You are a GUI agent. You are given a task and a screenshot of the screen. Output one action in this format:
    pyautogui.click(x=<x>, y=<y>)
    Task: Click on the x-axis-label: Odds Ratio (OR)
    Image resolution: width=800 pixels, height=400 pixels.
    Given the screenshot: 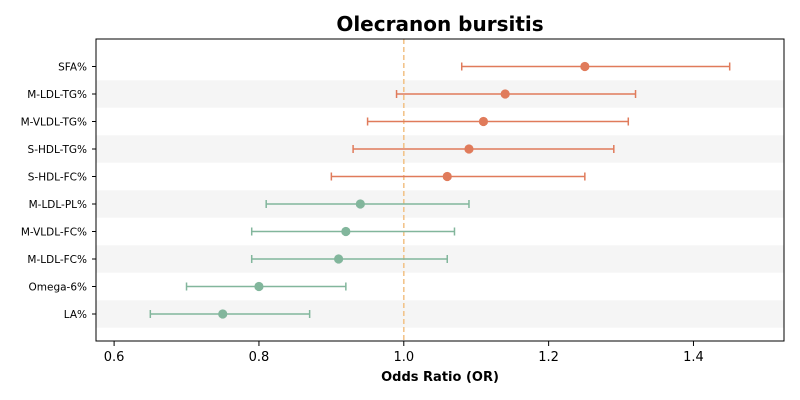 What is the action you would take?
    pyautogui.click(x=440, y=377)
    